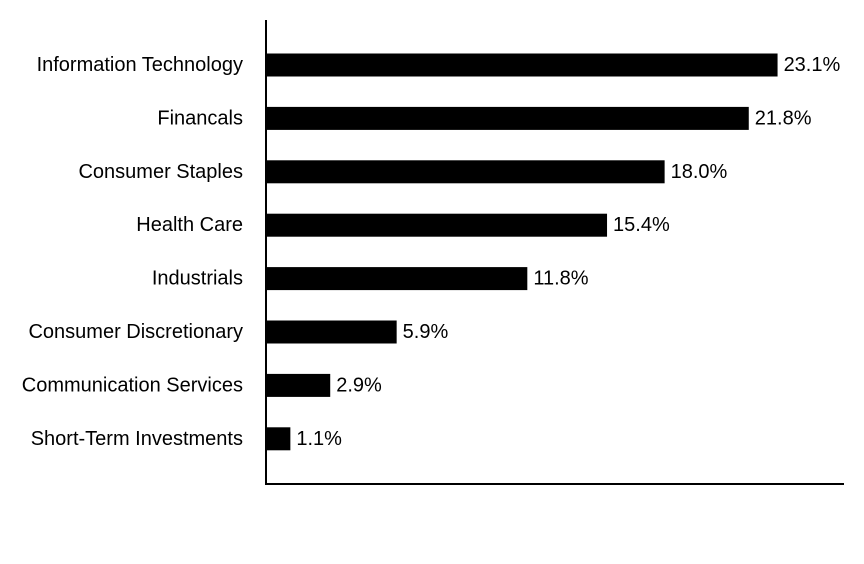  What do you see at coordinates (197, 279) in the screenshot?
I see `category-label: Industrials` at bounding box center [197, 279].